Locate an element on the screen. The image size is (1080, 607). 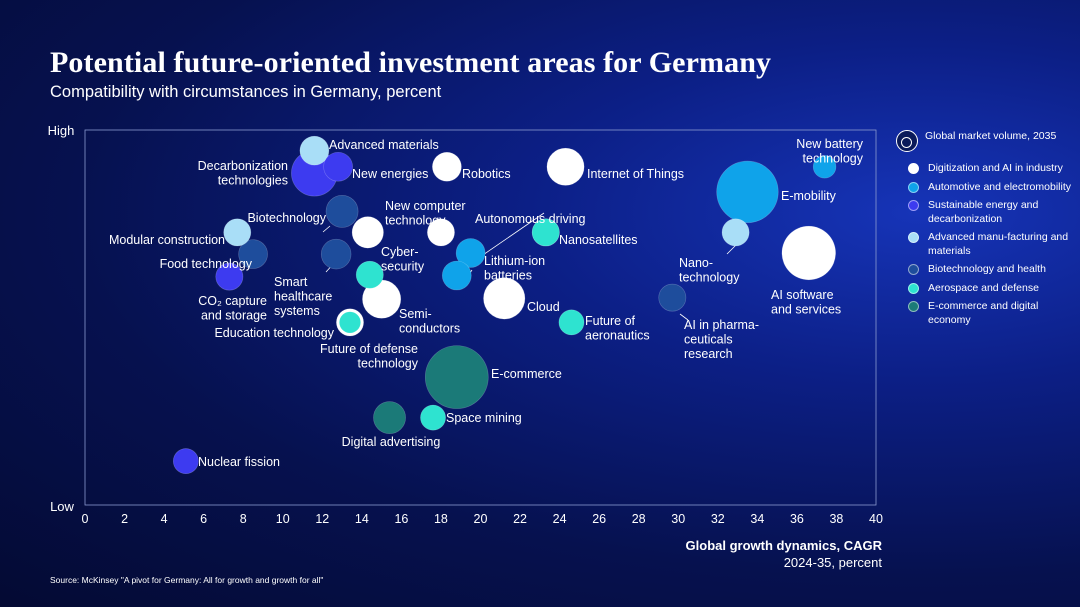
bubble-label: Future of aeronautics is located at coordinates (617, 328).